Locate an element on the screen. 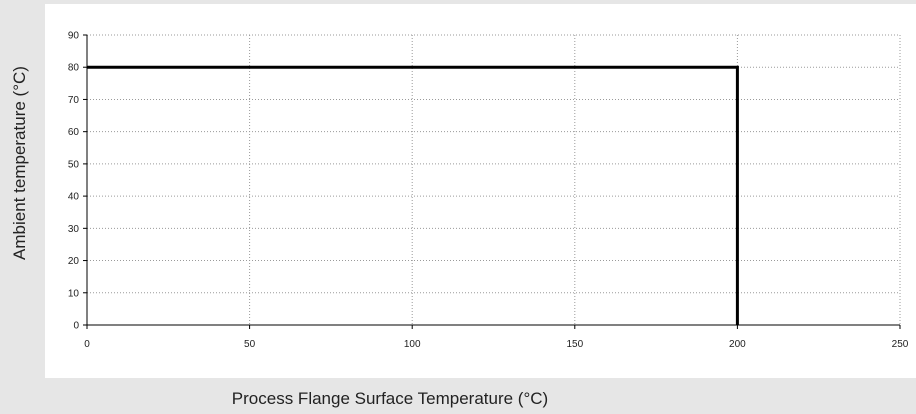 This screenshot has height=414, width=916. y-tick-label: 10 is located at coordinates (74, 293).